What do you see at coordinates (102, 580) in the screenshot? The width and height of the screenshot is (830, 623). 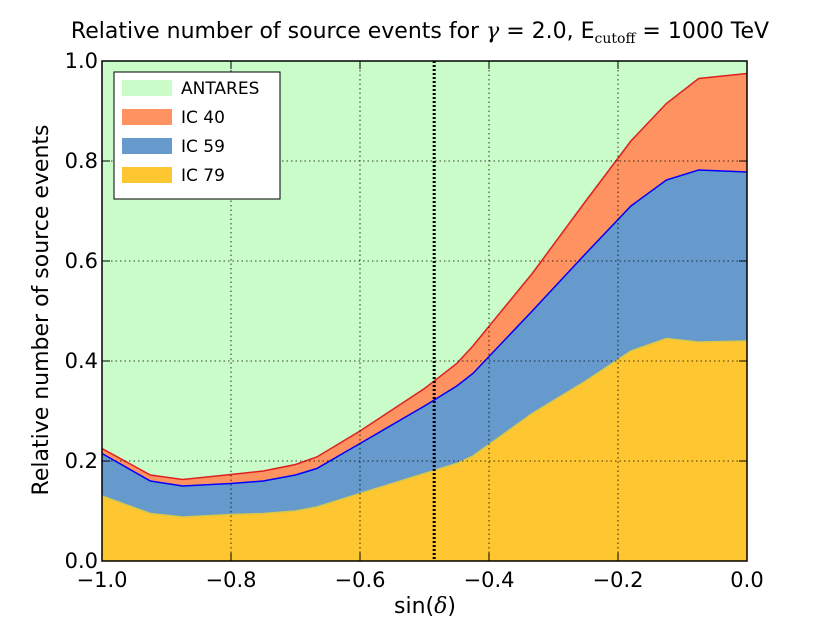 I see `x-tick-label: −1.0` at bounding box center [102, 580].